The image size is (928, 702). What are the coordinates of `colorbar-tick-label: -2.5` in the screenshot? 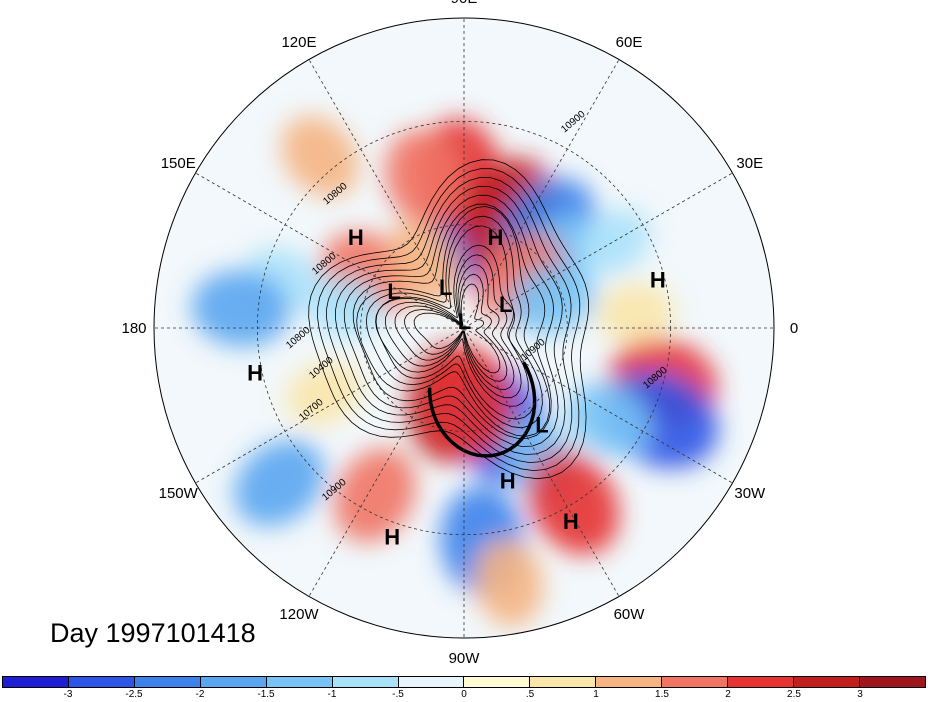 It's located at (134, 694).